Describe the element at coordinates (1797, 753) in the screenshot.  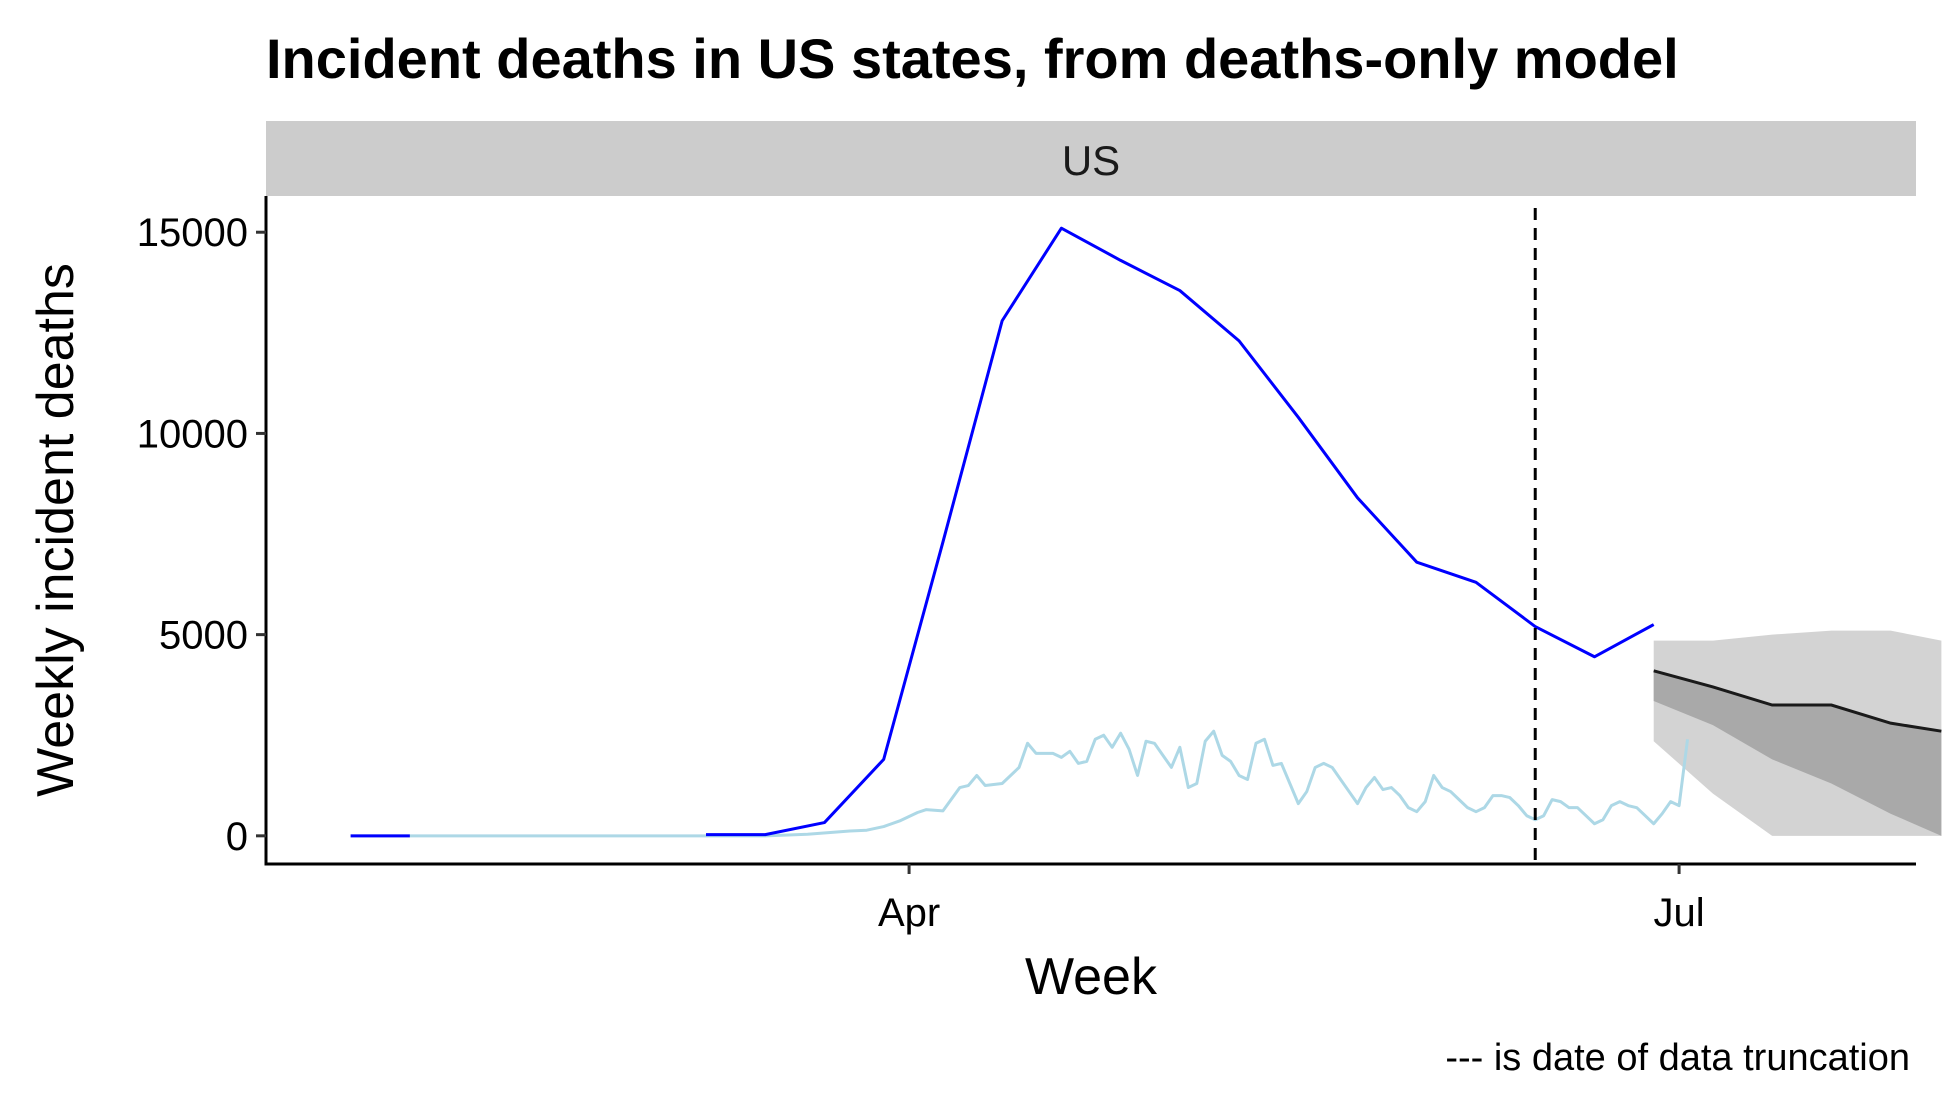
I see `forecast-inner-band` at that location.